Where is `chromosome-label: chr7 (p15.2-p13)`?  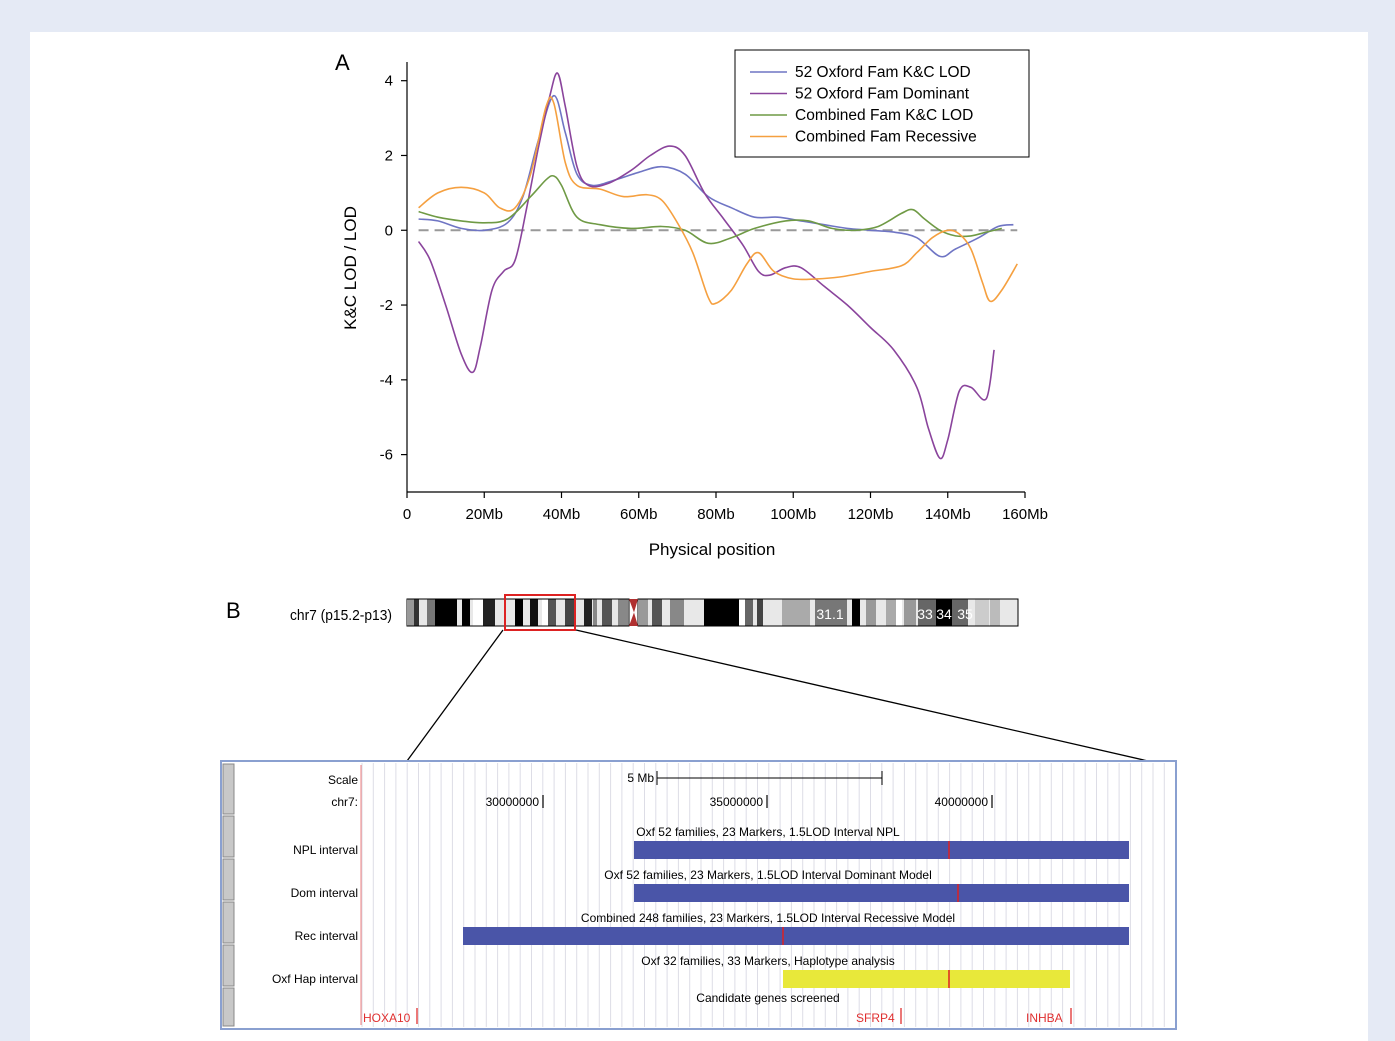
chromosome-label: chr7 (p15.2-p13) is located at coordinates (341, 616).